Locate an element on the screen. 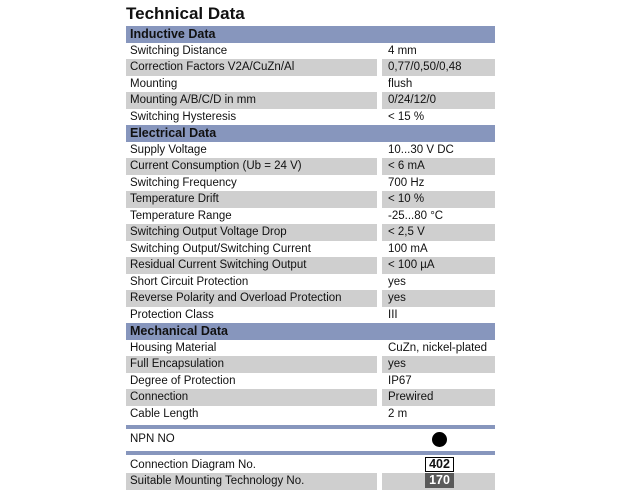  table-row: Supply Voltage 10...30 V DC is located at coordinates (310, 150).